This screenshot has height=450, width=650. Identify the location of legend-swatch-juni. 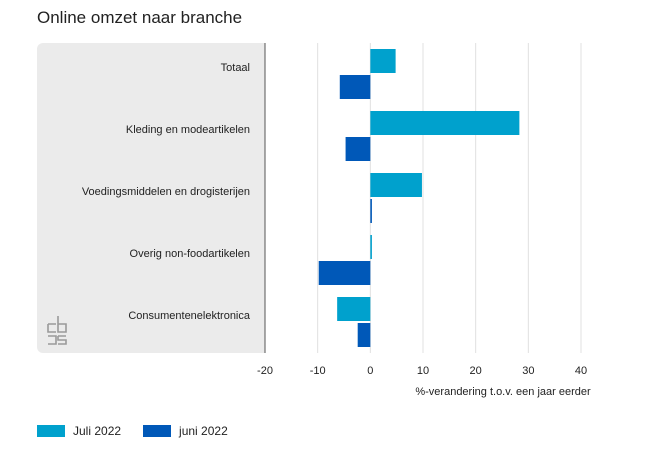
(157, 431).